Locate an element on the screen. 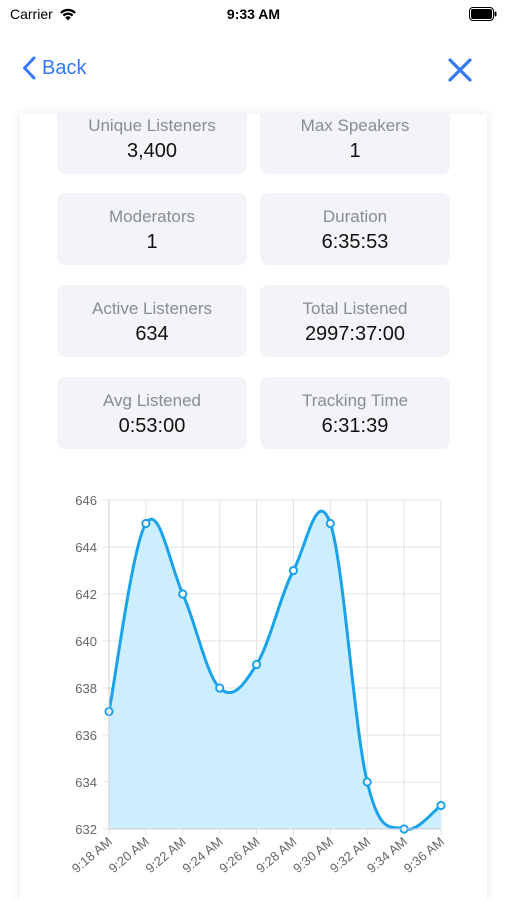 This screenshot has width=507, height=900. stat-max-speakers: Max Speakers 1 is located at coordinates (355, 144).